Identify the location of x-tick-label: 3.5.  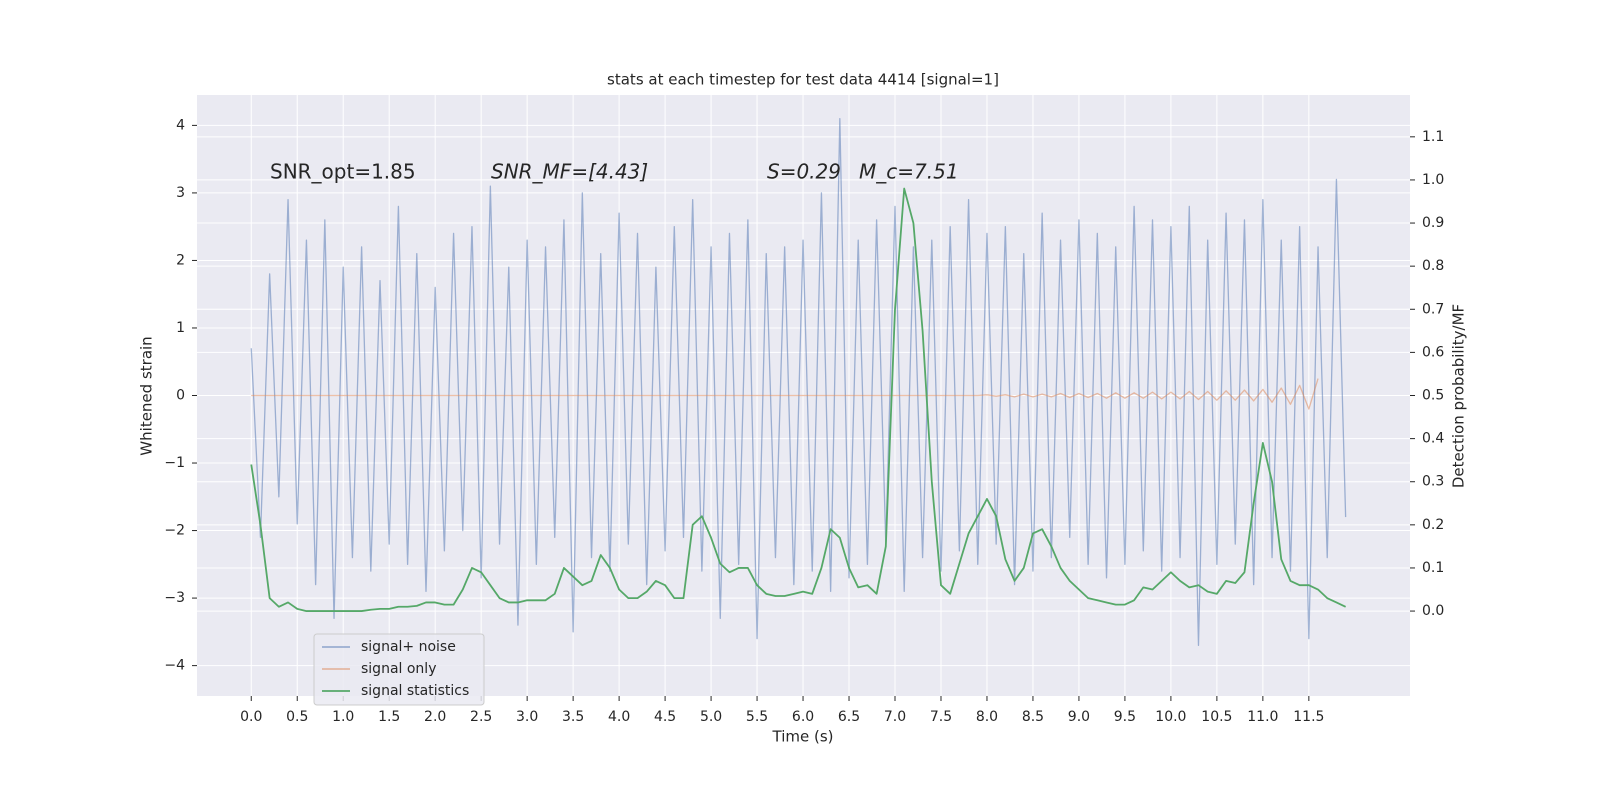
(573, 717).